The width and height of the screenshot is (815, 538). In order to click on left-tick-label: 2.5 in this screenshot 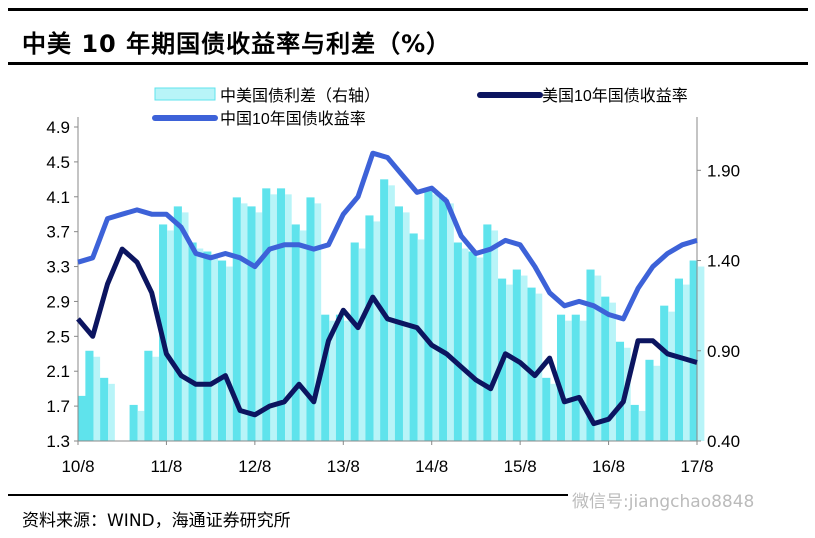, I will do `click(58, 336)`.